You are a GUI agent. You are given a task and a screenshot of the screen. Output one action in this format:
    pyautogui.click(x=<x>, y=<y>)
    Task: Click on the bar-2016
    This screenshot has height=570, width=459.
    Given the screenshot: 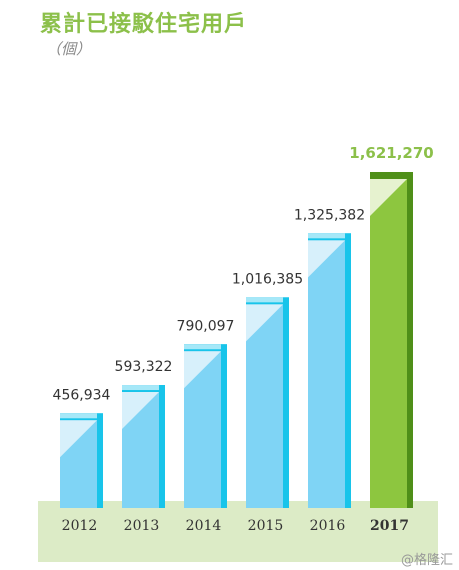 What is the action you would take?
    pyautogui.click(x=329, y=370)
    